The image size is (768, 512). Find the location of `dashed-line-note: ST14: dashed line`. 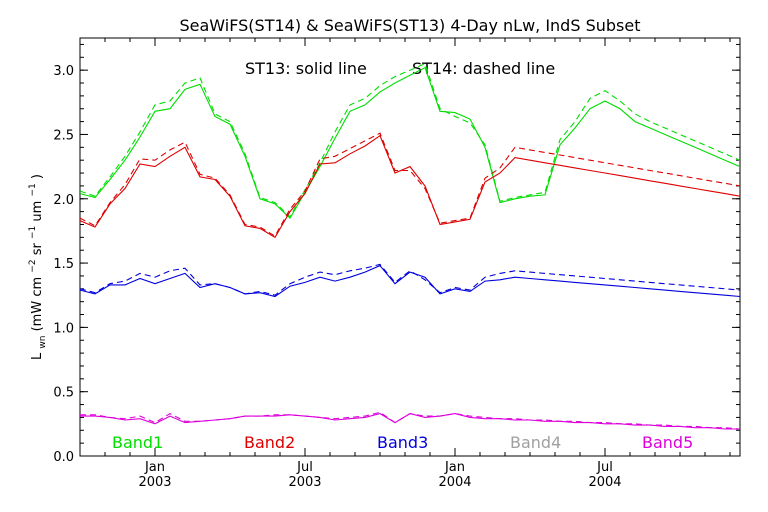

dashed-line-note: ST14: dashed line is located at coordinates (483, 68).